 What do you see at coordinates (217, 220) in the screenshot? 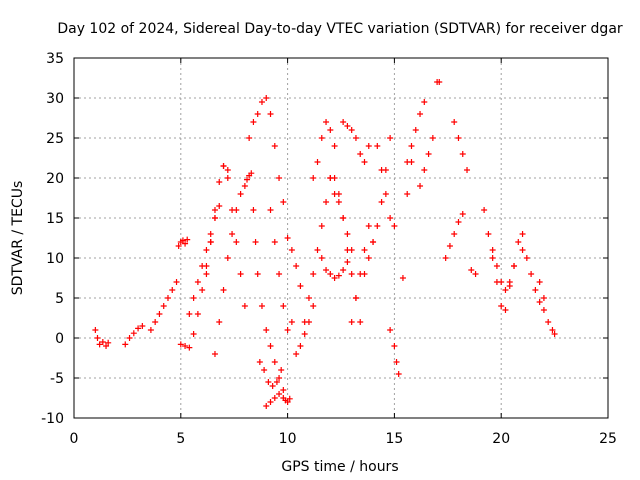
I see `series-sat-g` at bounding box center [217, 220].